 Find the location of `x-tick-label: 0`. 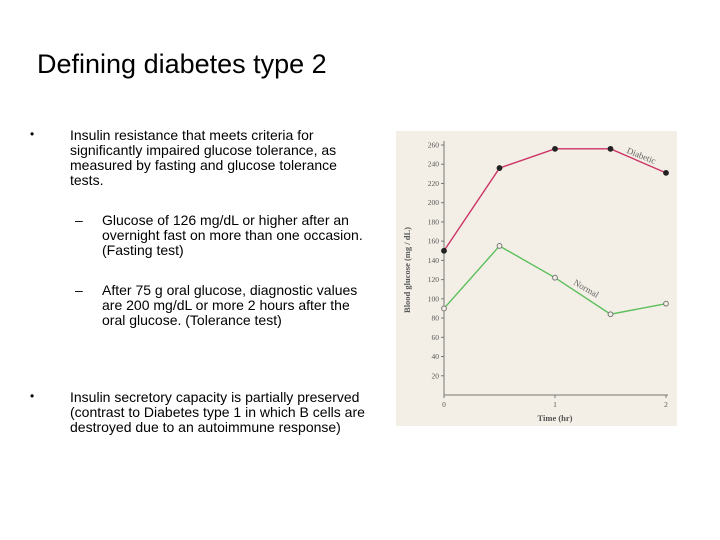

x-tick-label: 0 is located at coordinates (444, 404).